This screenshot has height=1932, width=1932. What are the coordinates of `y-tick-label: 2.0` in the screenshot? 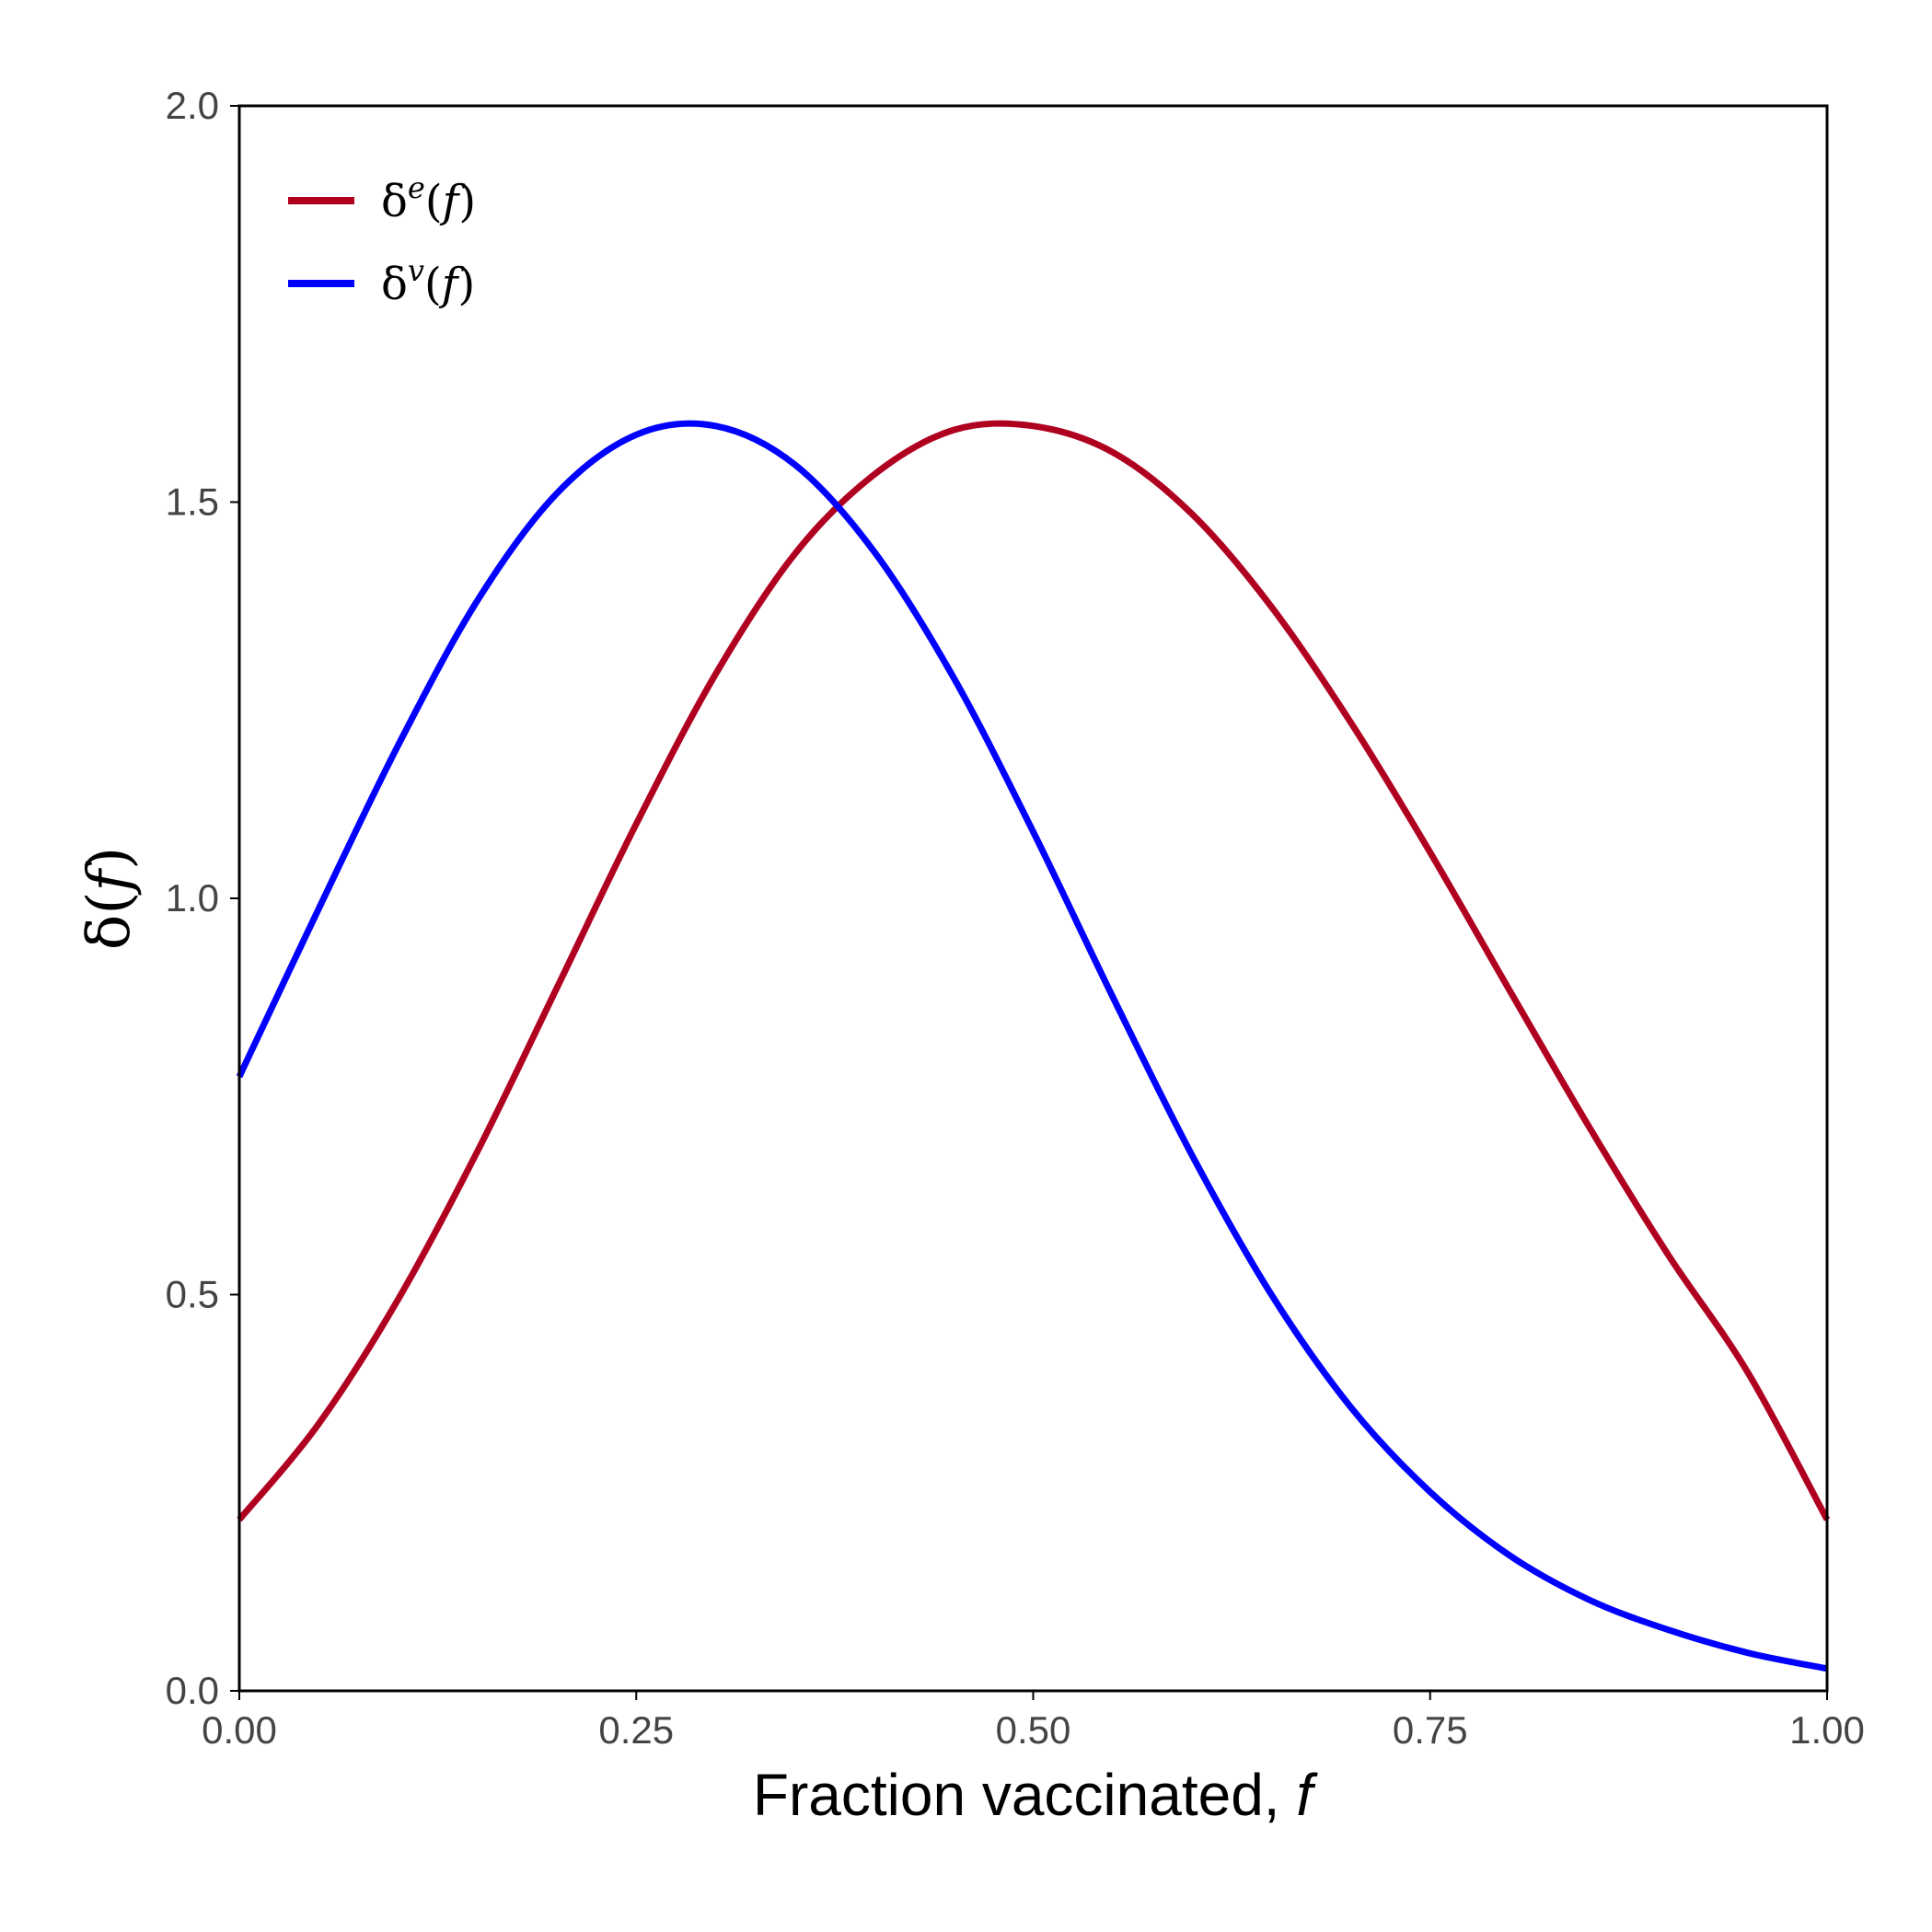 It's located at (193, 105).